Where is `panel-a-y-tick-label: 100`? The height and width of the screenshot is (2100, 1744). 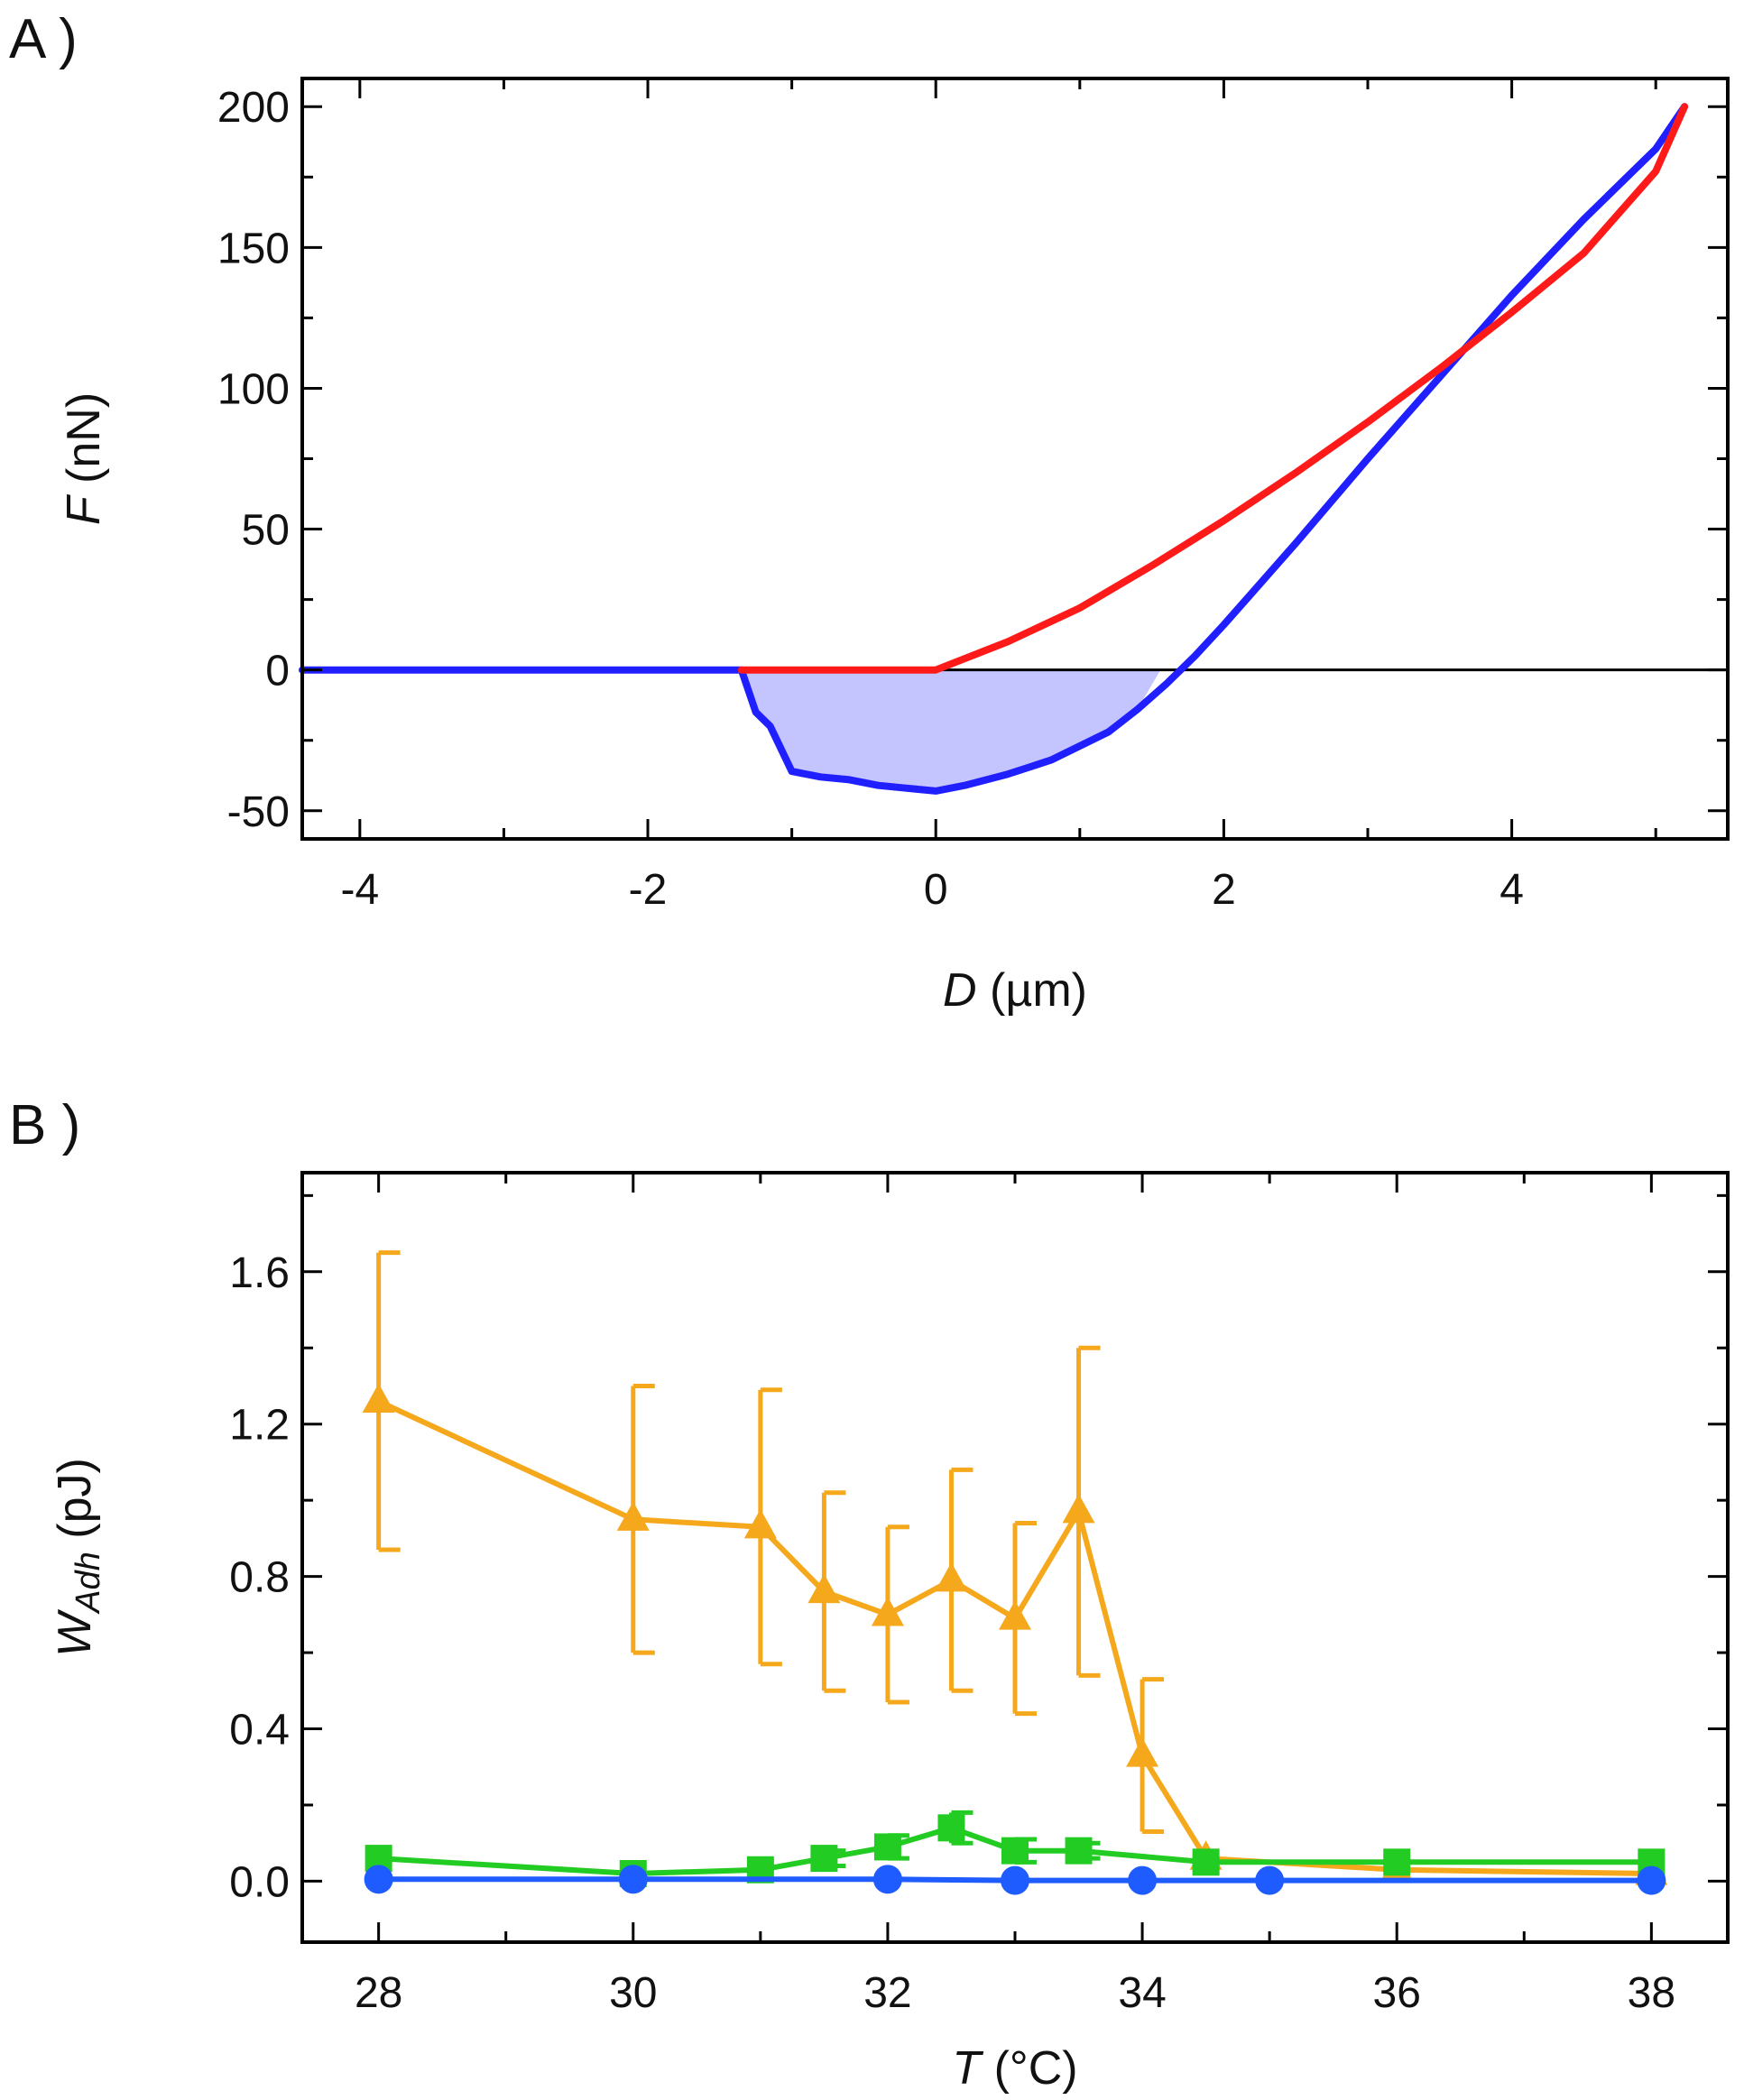
panel-a-y-tick-label: 100 is located at coordinates (253, 389).